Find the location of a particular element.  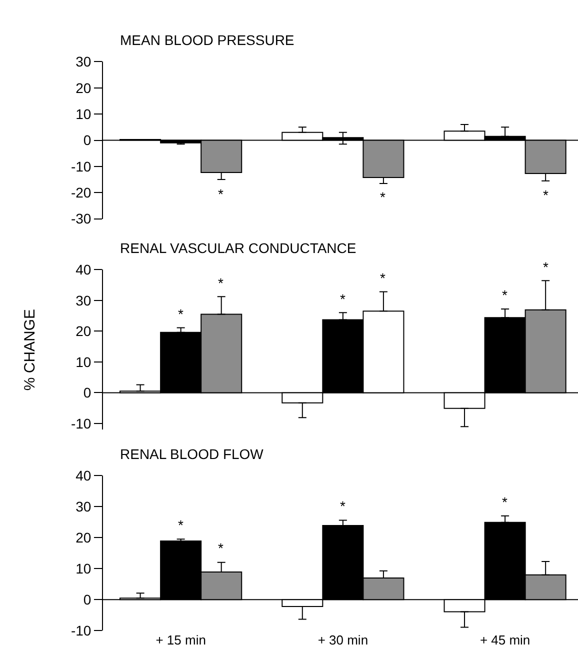

y-tick-label: -20 is located at coordinates (81, 192).